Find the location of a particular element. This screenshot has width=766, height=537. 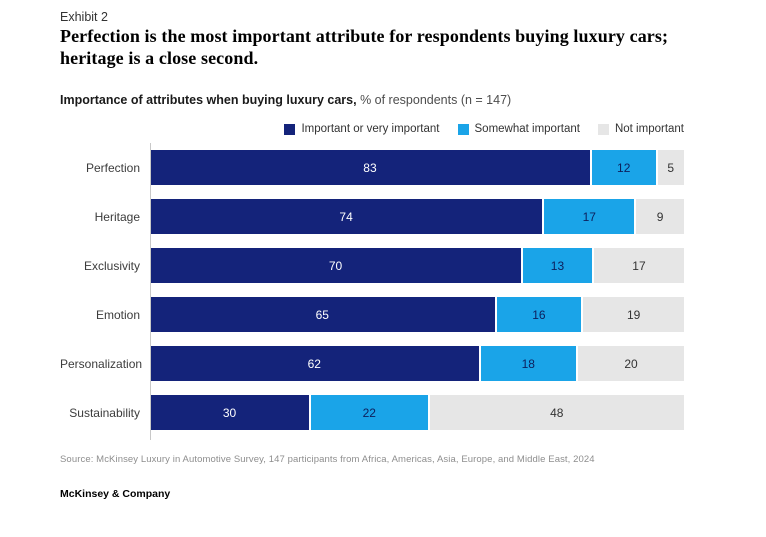

bar-segment: 19 is located at coordinates (633, 314).